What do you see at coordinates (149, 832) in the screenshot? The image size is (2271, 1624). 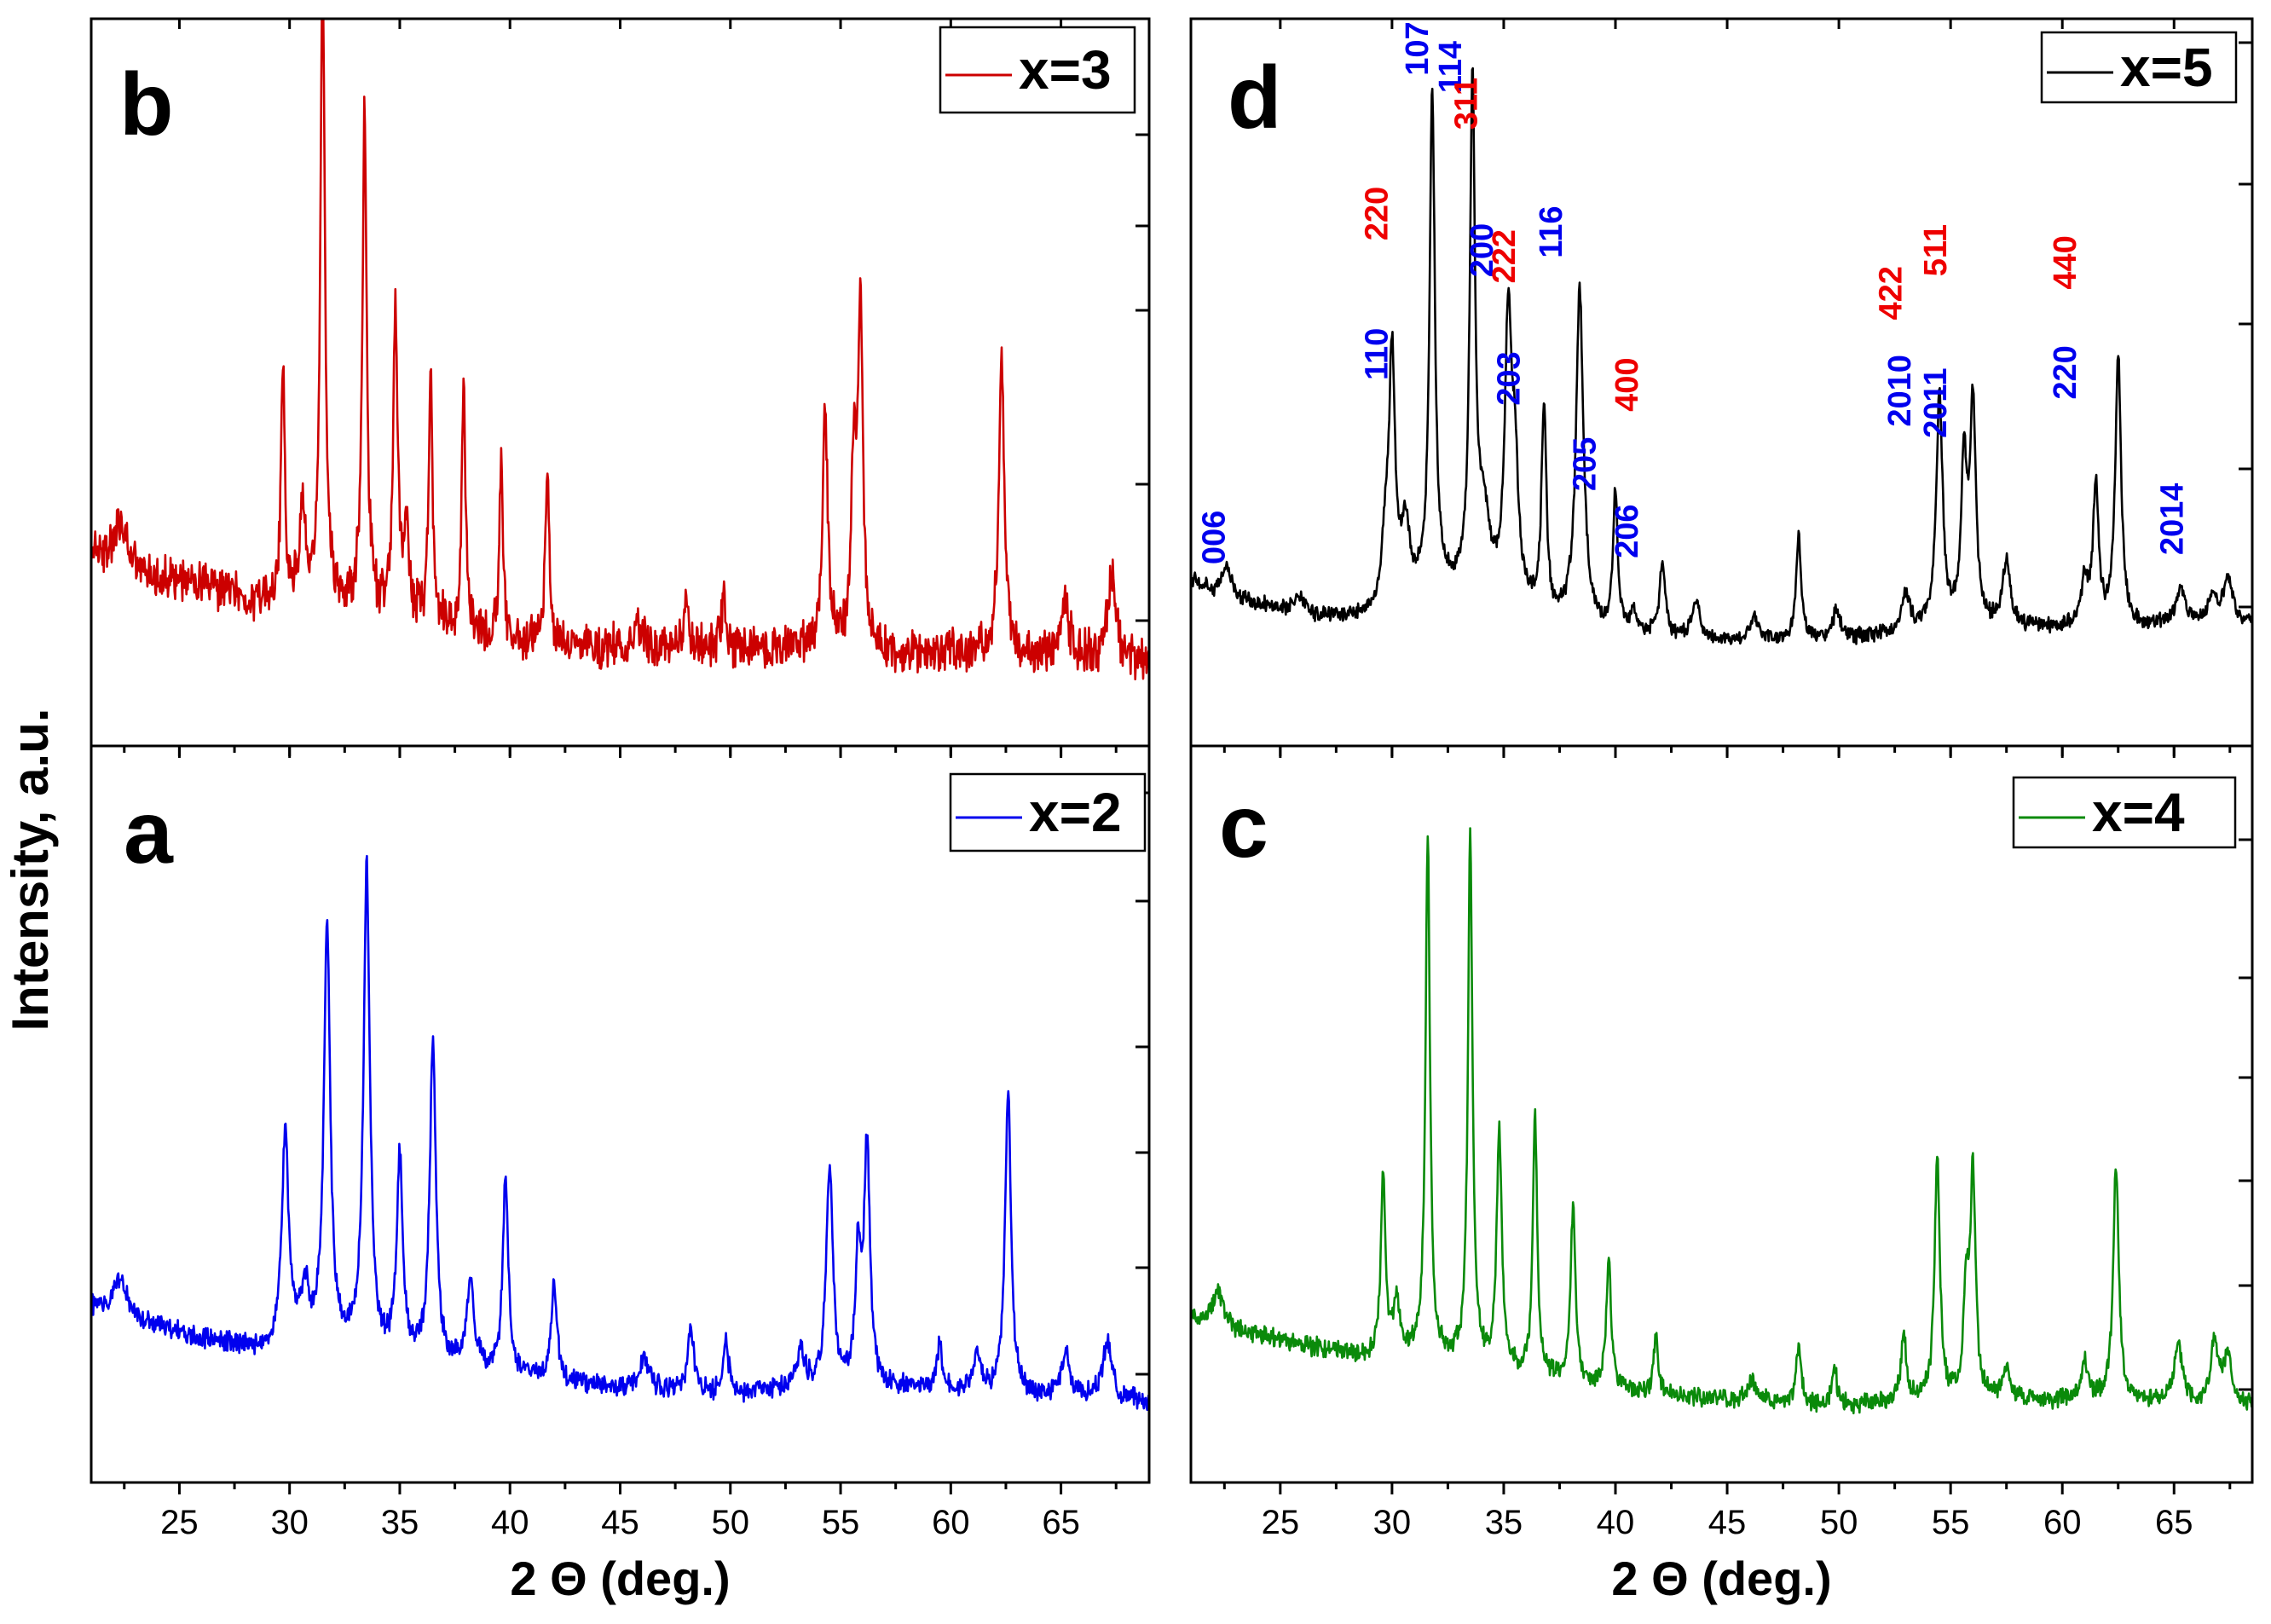 I see `panel-label-a: a` at bounding box center [149, 832].